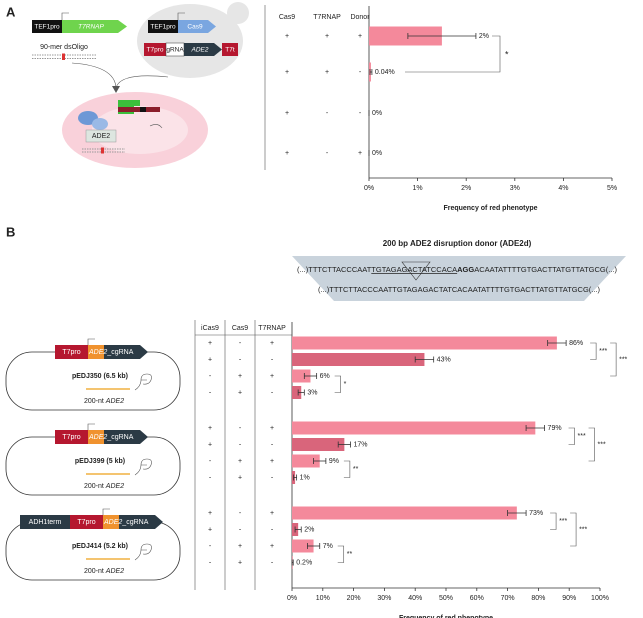 The width and height of the screenshot is (643, 618). I want to click on plasmid-name: pEDJ414 (5.2 kb), so click(100, 546).